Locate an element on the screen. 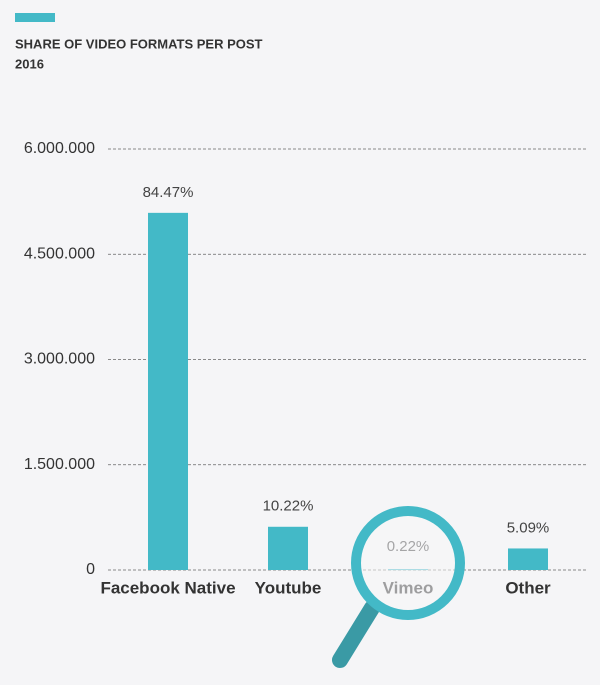  chart-subtitle: 2016 is located at coordinates (29, 63).